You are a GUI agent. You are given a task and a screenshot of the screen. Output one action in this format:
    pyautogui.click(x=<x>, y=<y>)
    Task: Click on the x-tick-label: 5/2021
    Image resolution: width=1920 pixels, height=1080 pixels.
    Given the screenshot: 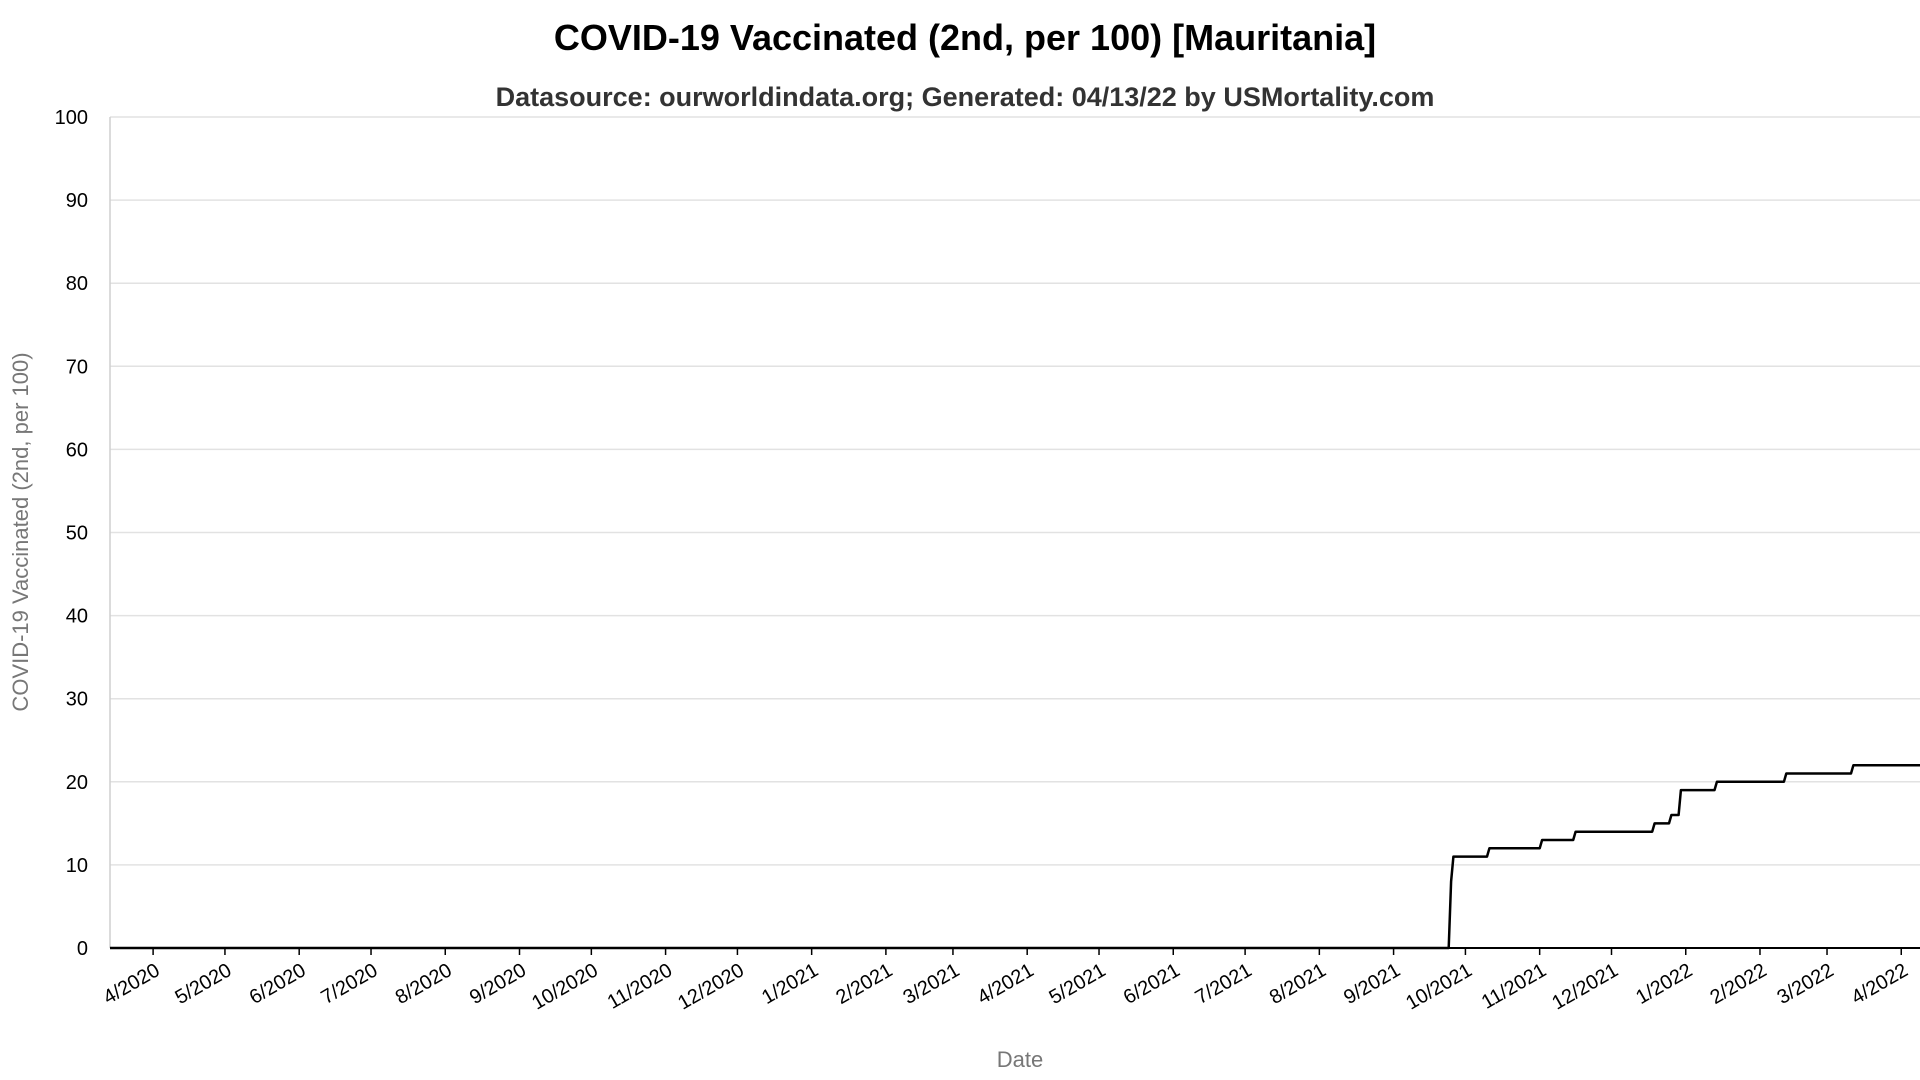 What is the action you would take?
    pyautogui.click(x=1078, y=984)
    